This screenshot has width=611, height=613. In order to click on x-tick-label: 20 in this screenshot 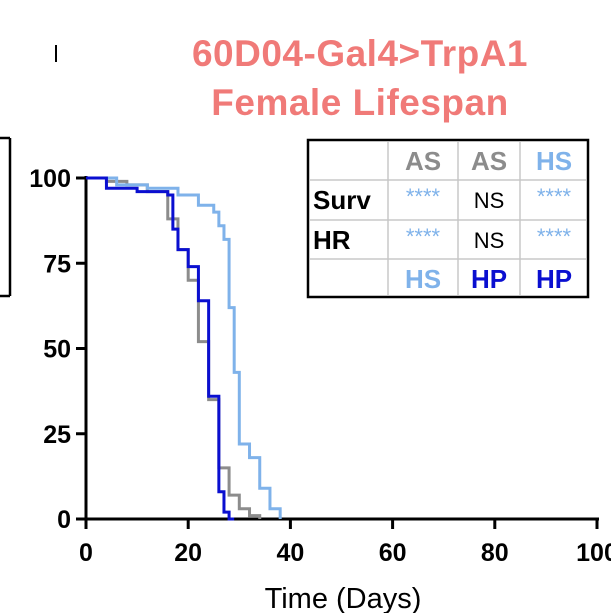, I will do `click(188, 553)`.